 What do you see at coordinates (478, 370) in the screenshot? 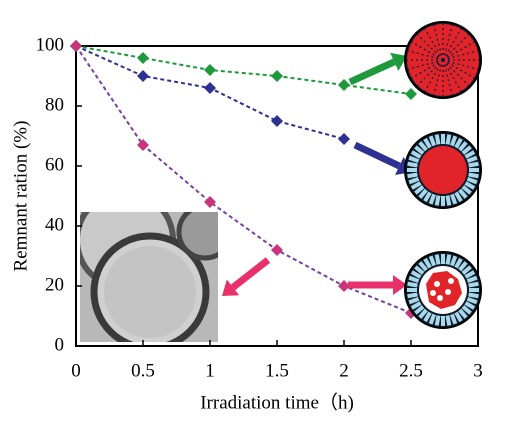
I see `x-tick-label: 3` at bounding box center [478, 370].